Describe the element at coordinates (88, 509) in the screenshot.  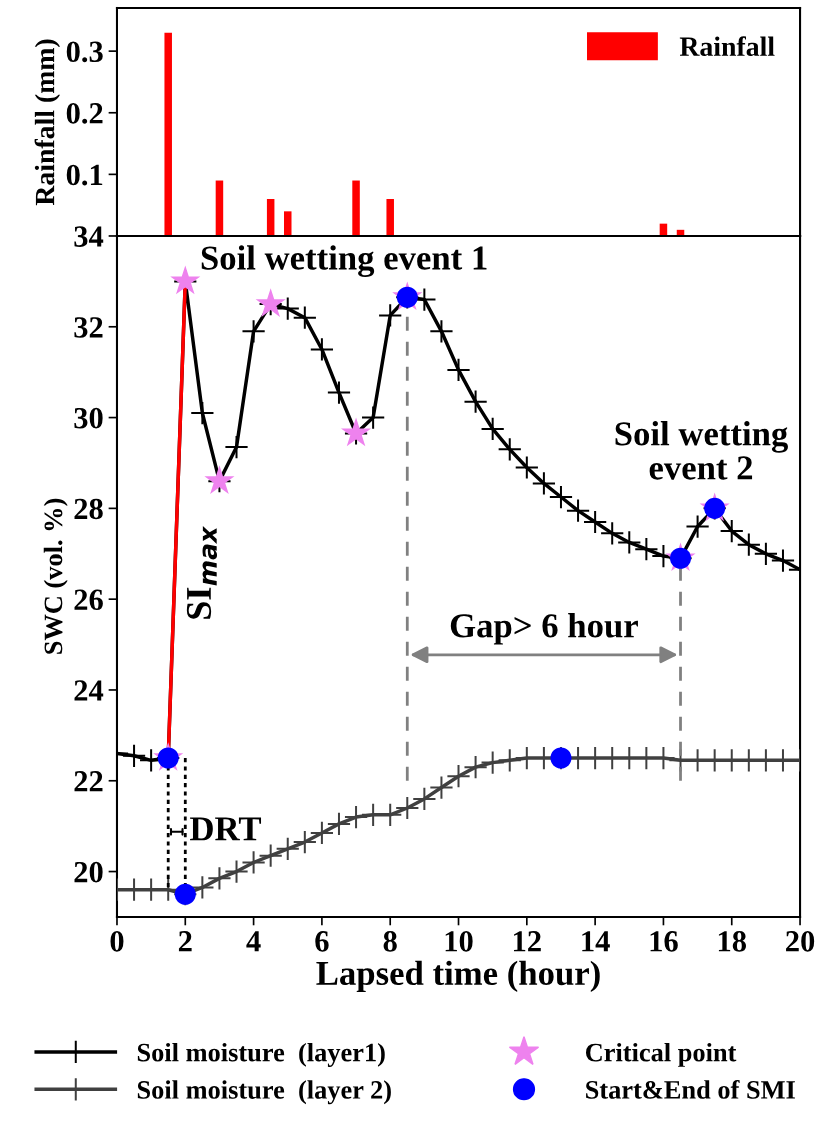
I see `y-tick-label: 28` at that location.